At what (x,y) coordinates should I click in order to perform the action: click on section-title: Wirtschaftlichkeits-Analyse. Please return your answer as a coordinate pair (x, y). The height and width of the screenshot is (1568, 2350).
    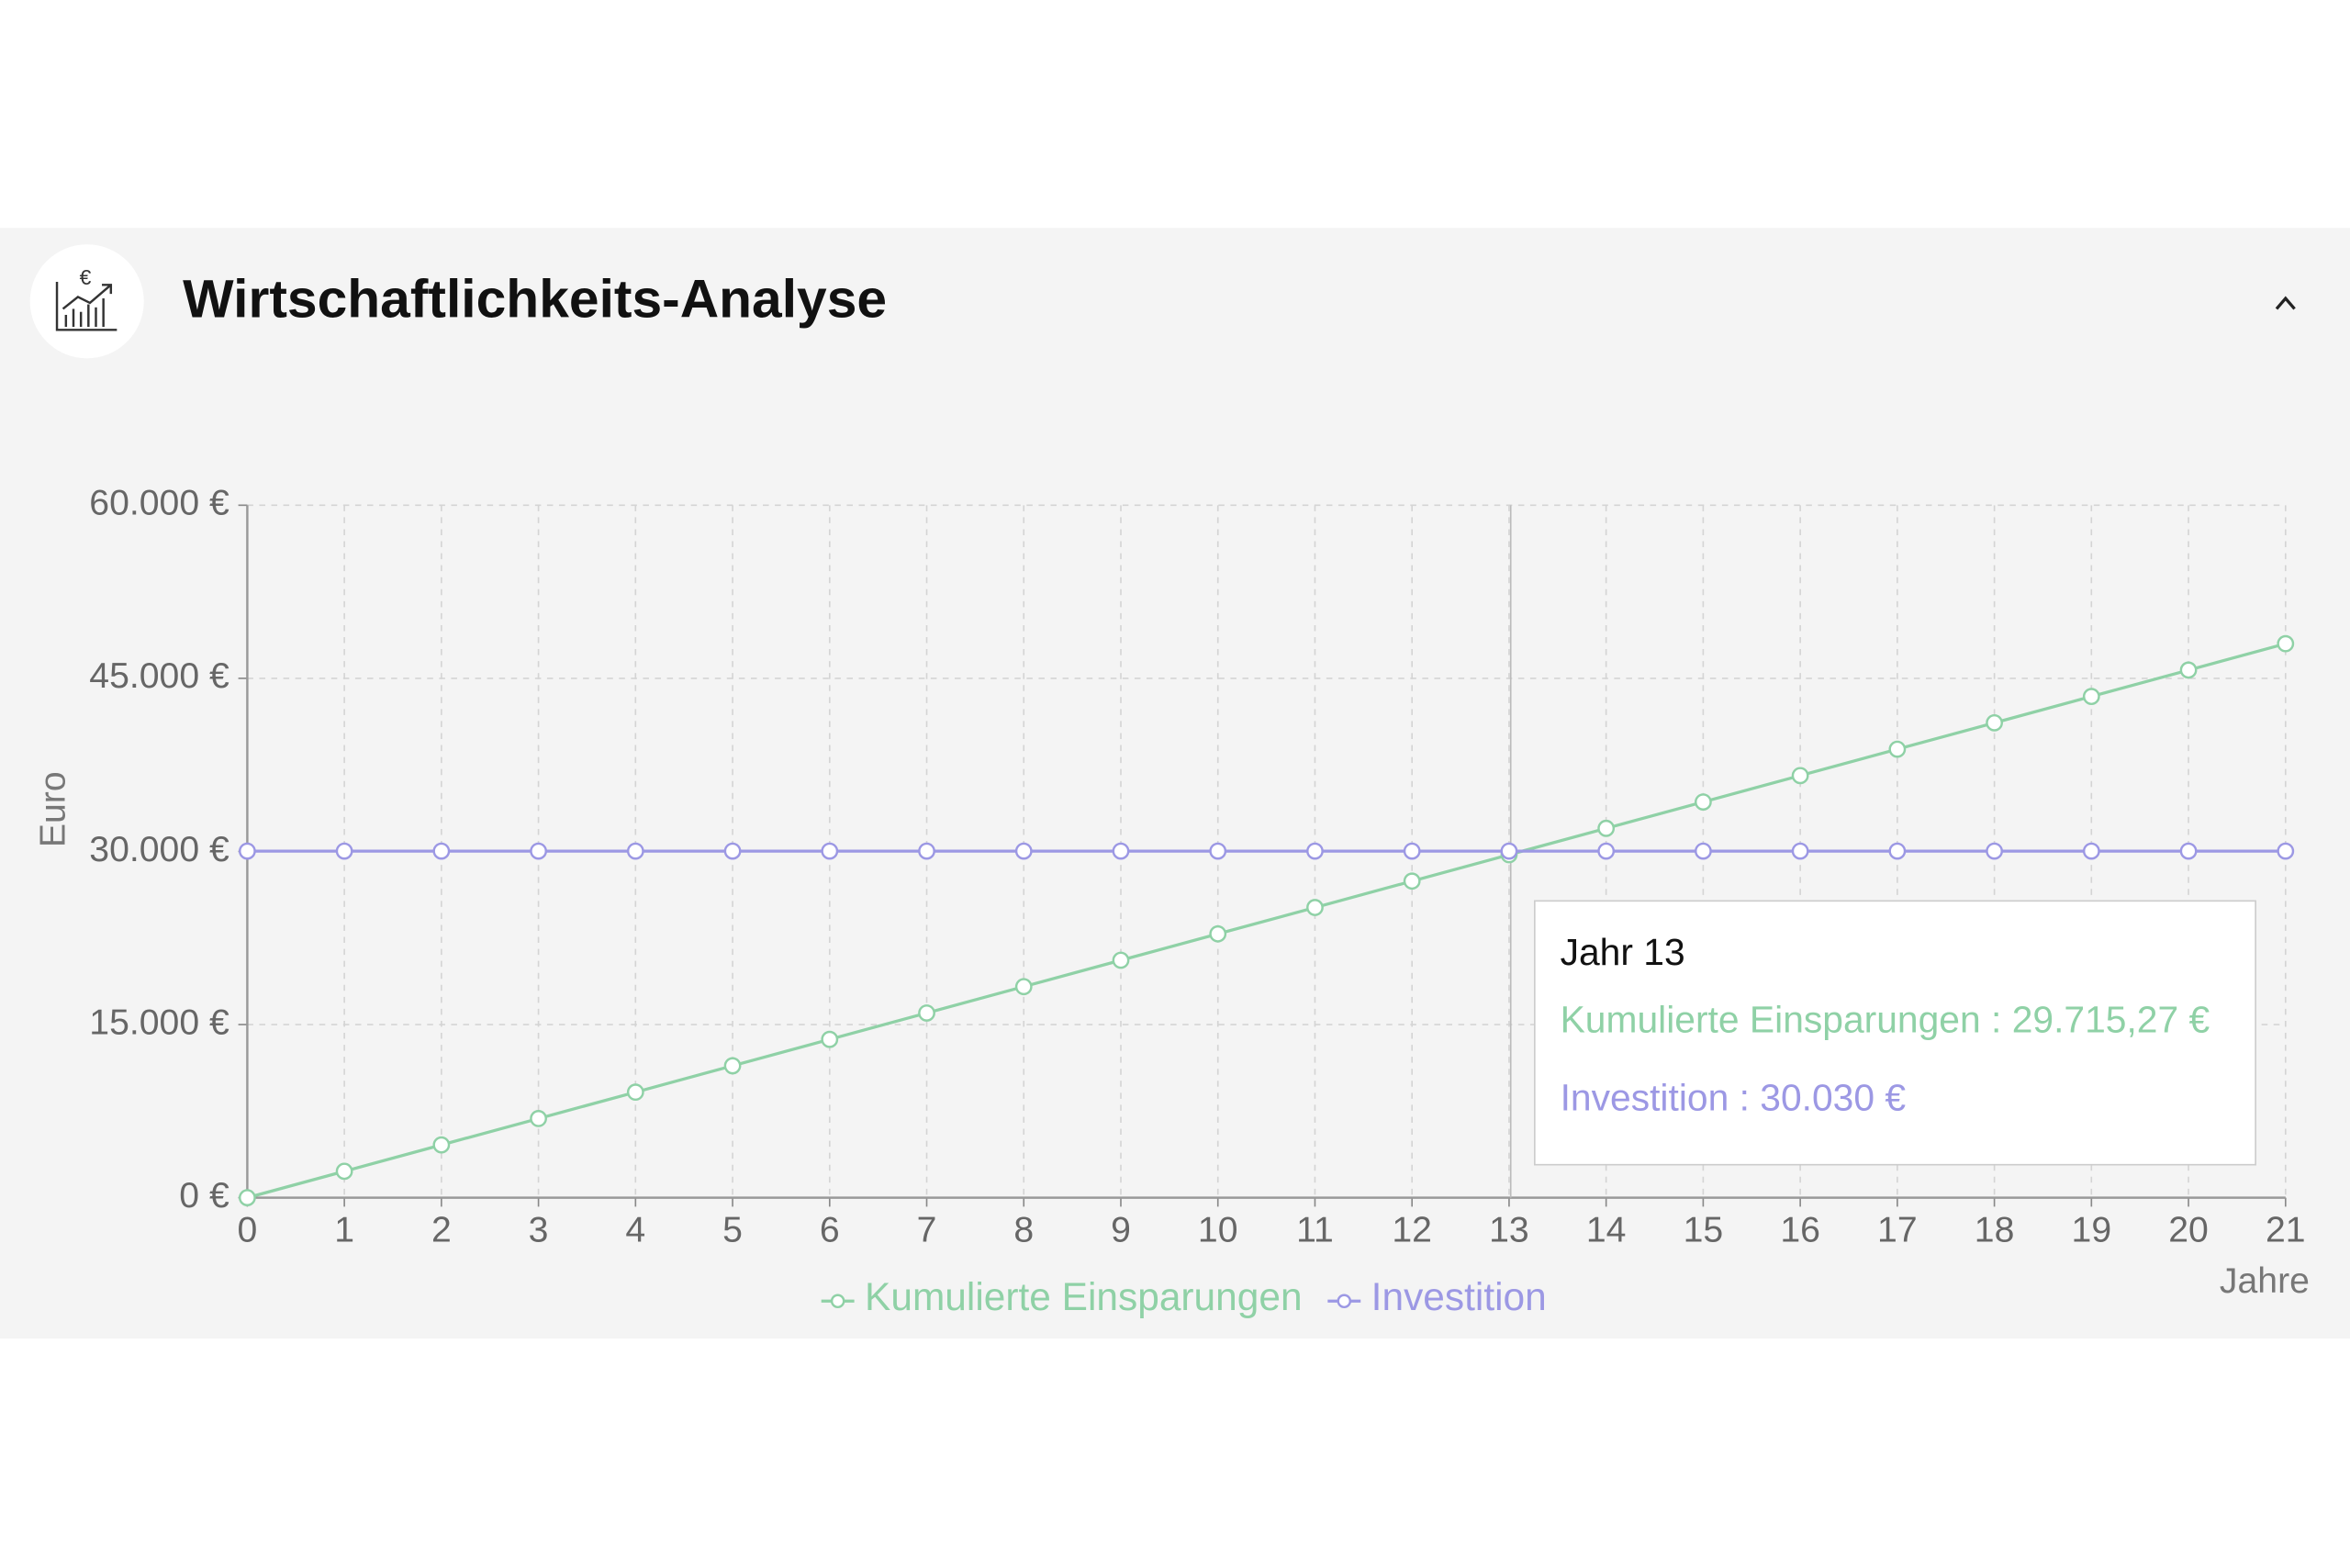
    Looking at the image, I should click on (535, 299).